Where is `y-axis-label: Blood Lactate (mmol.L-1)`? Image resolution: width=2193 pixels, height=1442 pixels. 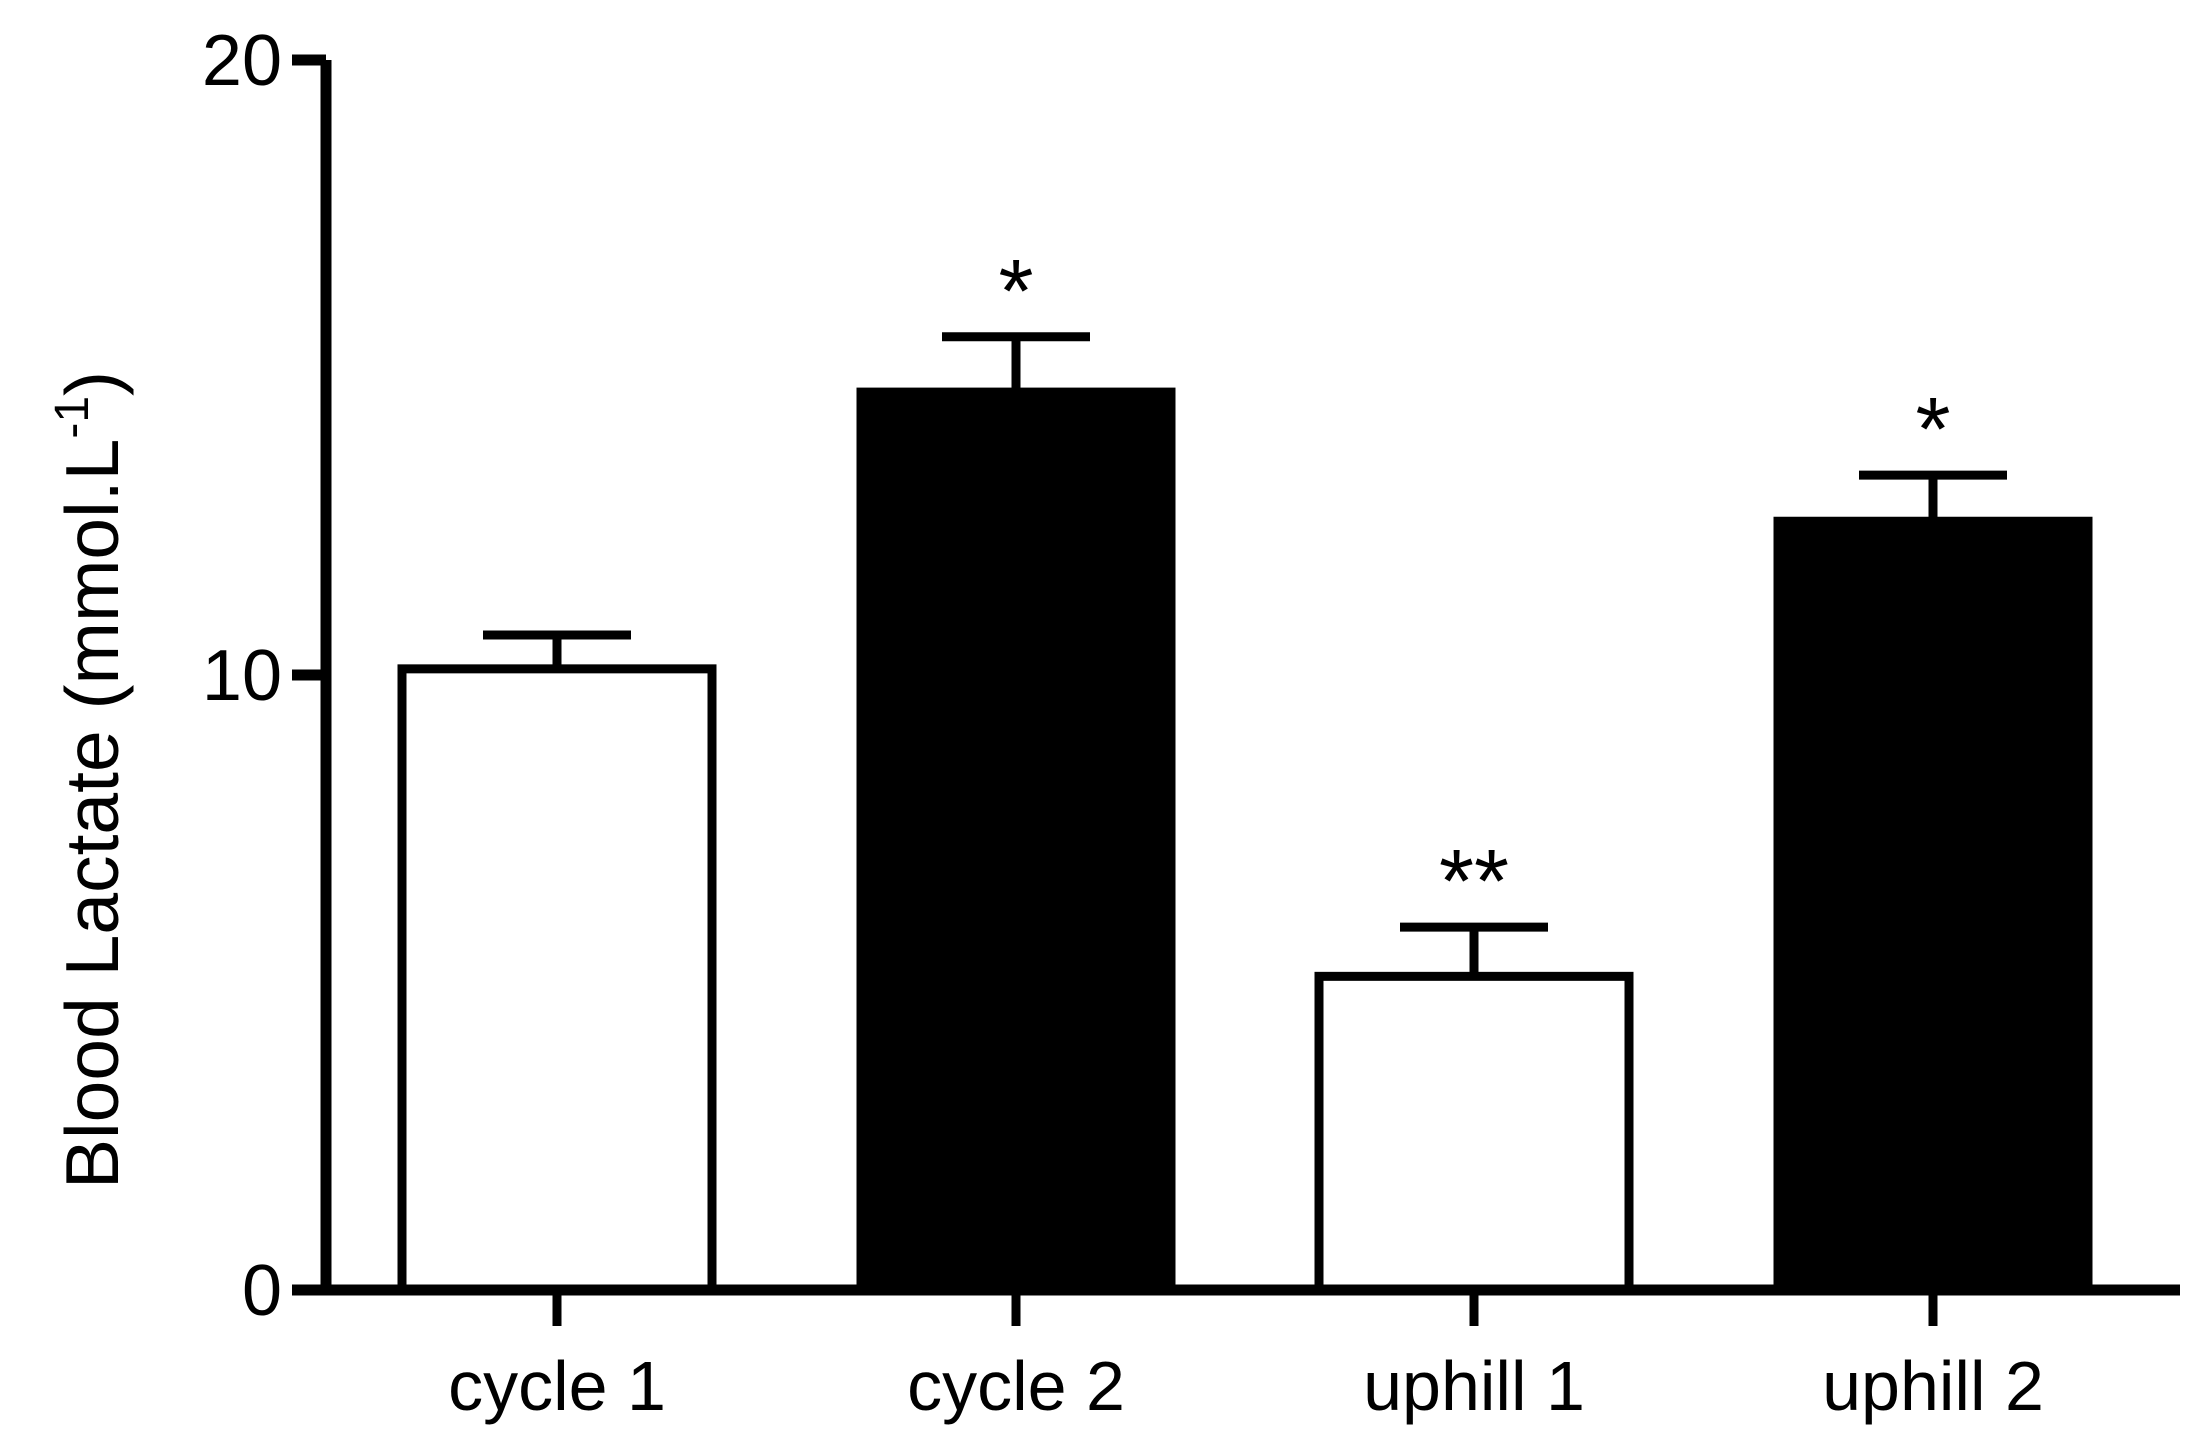
y-axis-label: Blood Lactate (mmol.L-1) is located at coordinates (90, 780).